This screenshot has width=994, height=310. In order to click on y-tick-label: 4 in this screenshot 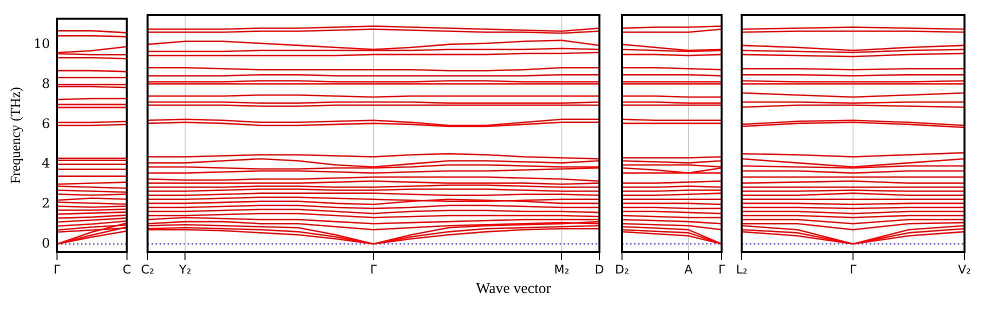, I will do `click(46, 164)`.